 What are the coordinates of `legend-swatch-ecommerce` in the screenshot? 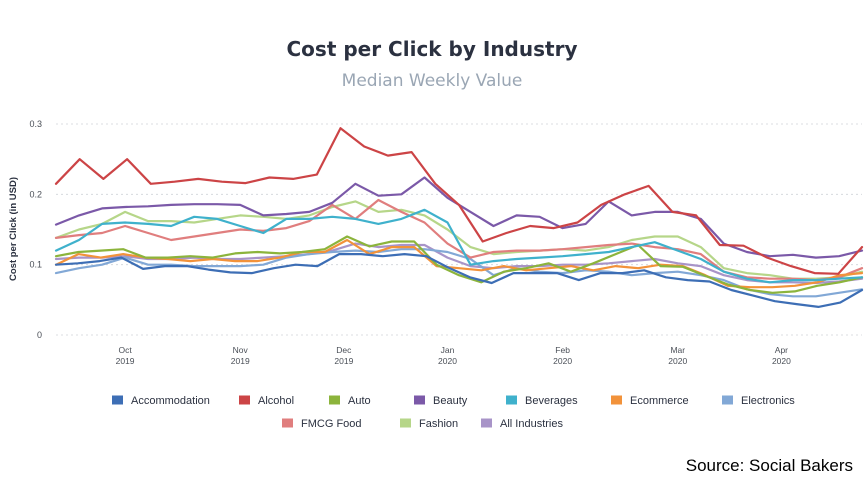 It's located at (616, 400).